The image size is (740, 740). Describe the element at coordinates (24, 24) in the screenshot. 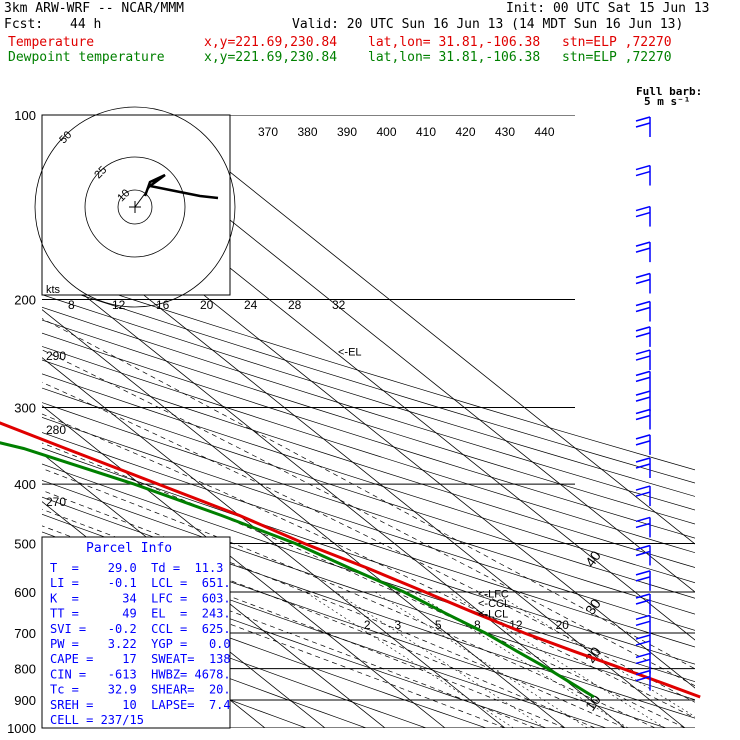

I see `forecast-label: Fcst:` at that location.